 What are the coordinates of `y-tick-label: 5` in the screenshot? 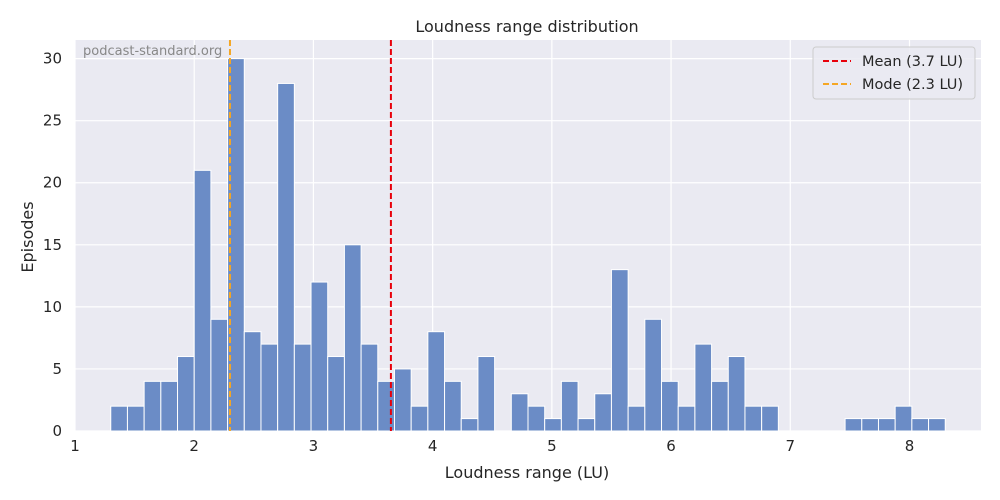 It's located at (57, 369).